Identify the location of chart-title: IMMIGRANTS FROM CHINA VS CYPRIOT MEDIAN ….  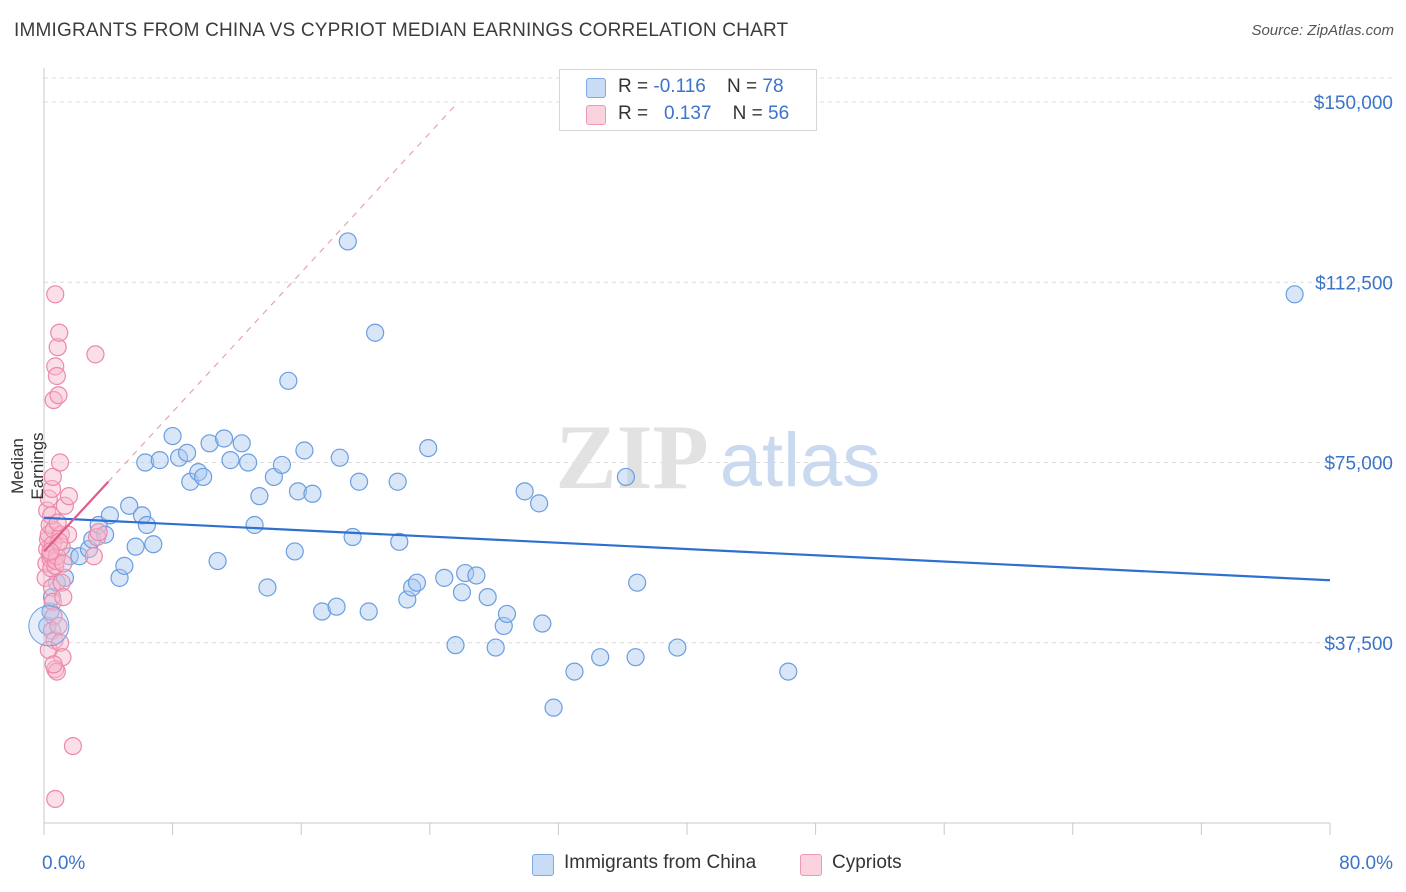
(401, 30).